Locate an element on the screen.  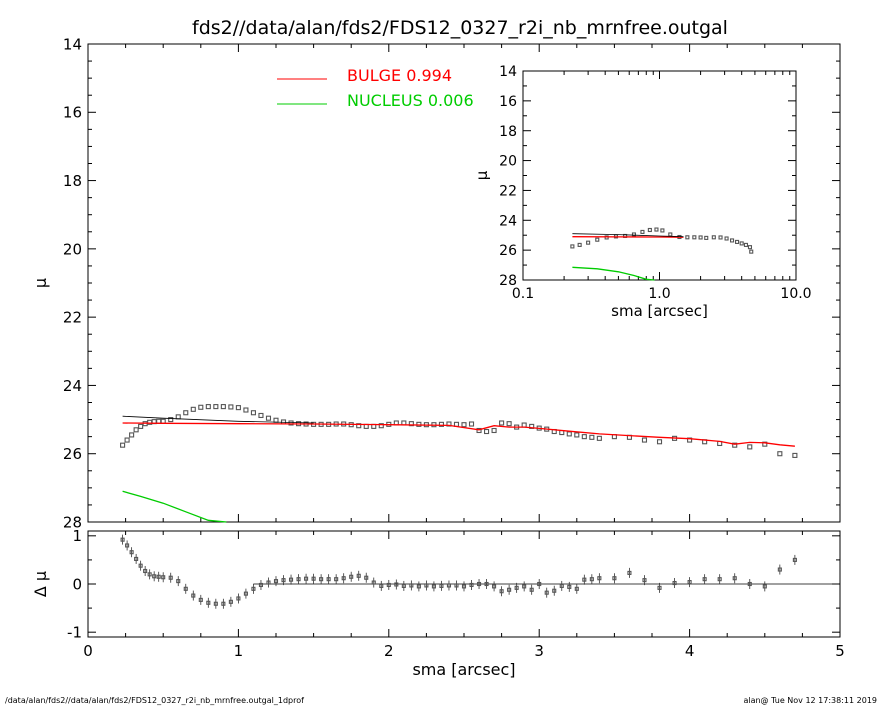
inset-bulge-line is located at coordinates (628, 237).